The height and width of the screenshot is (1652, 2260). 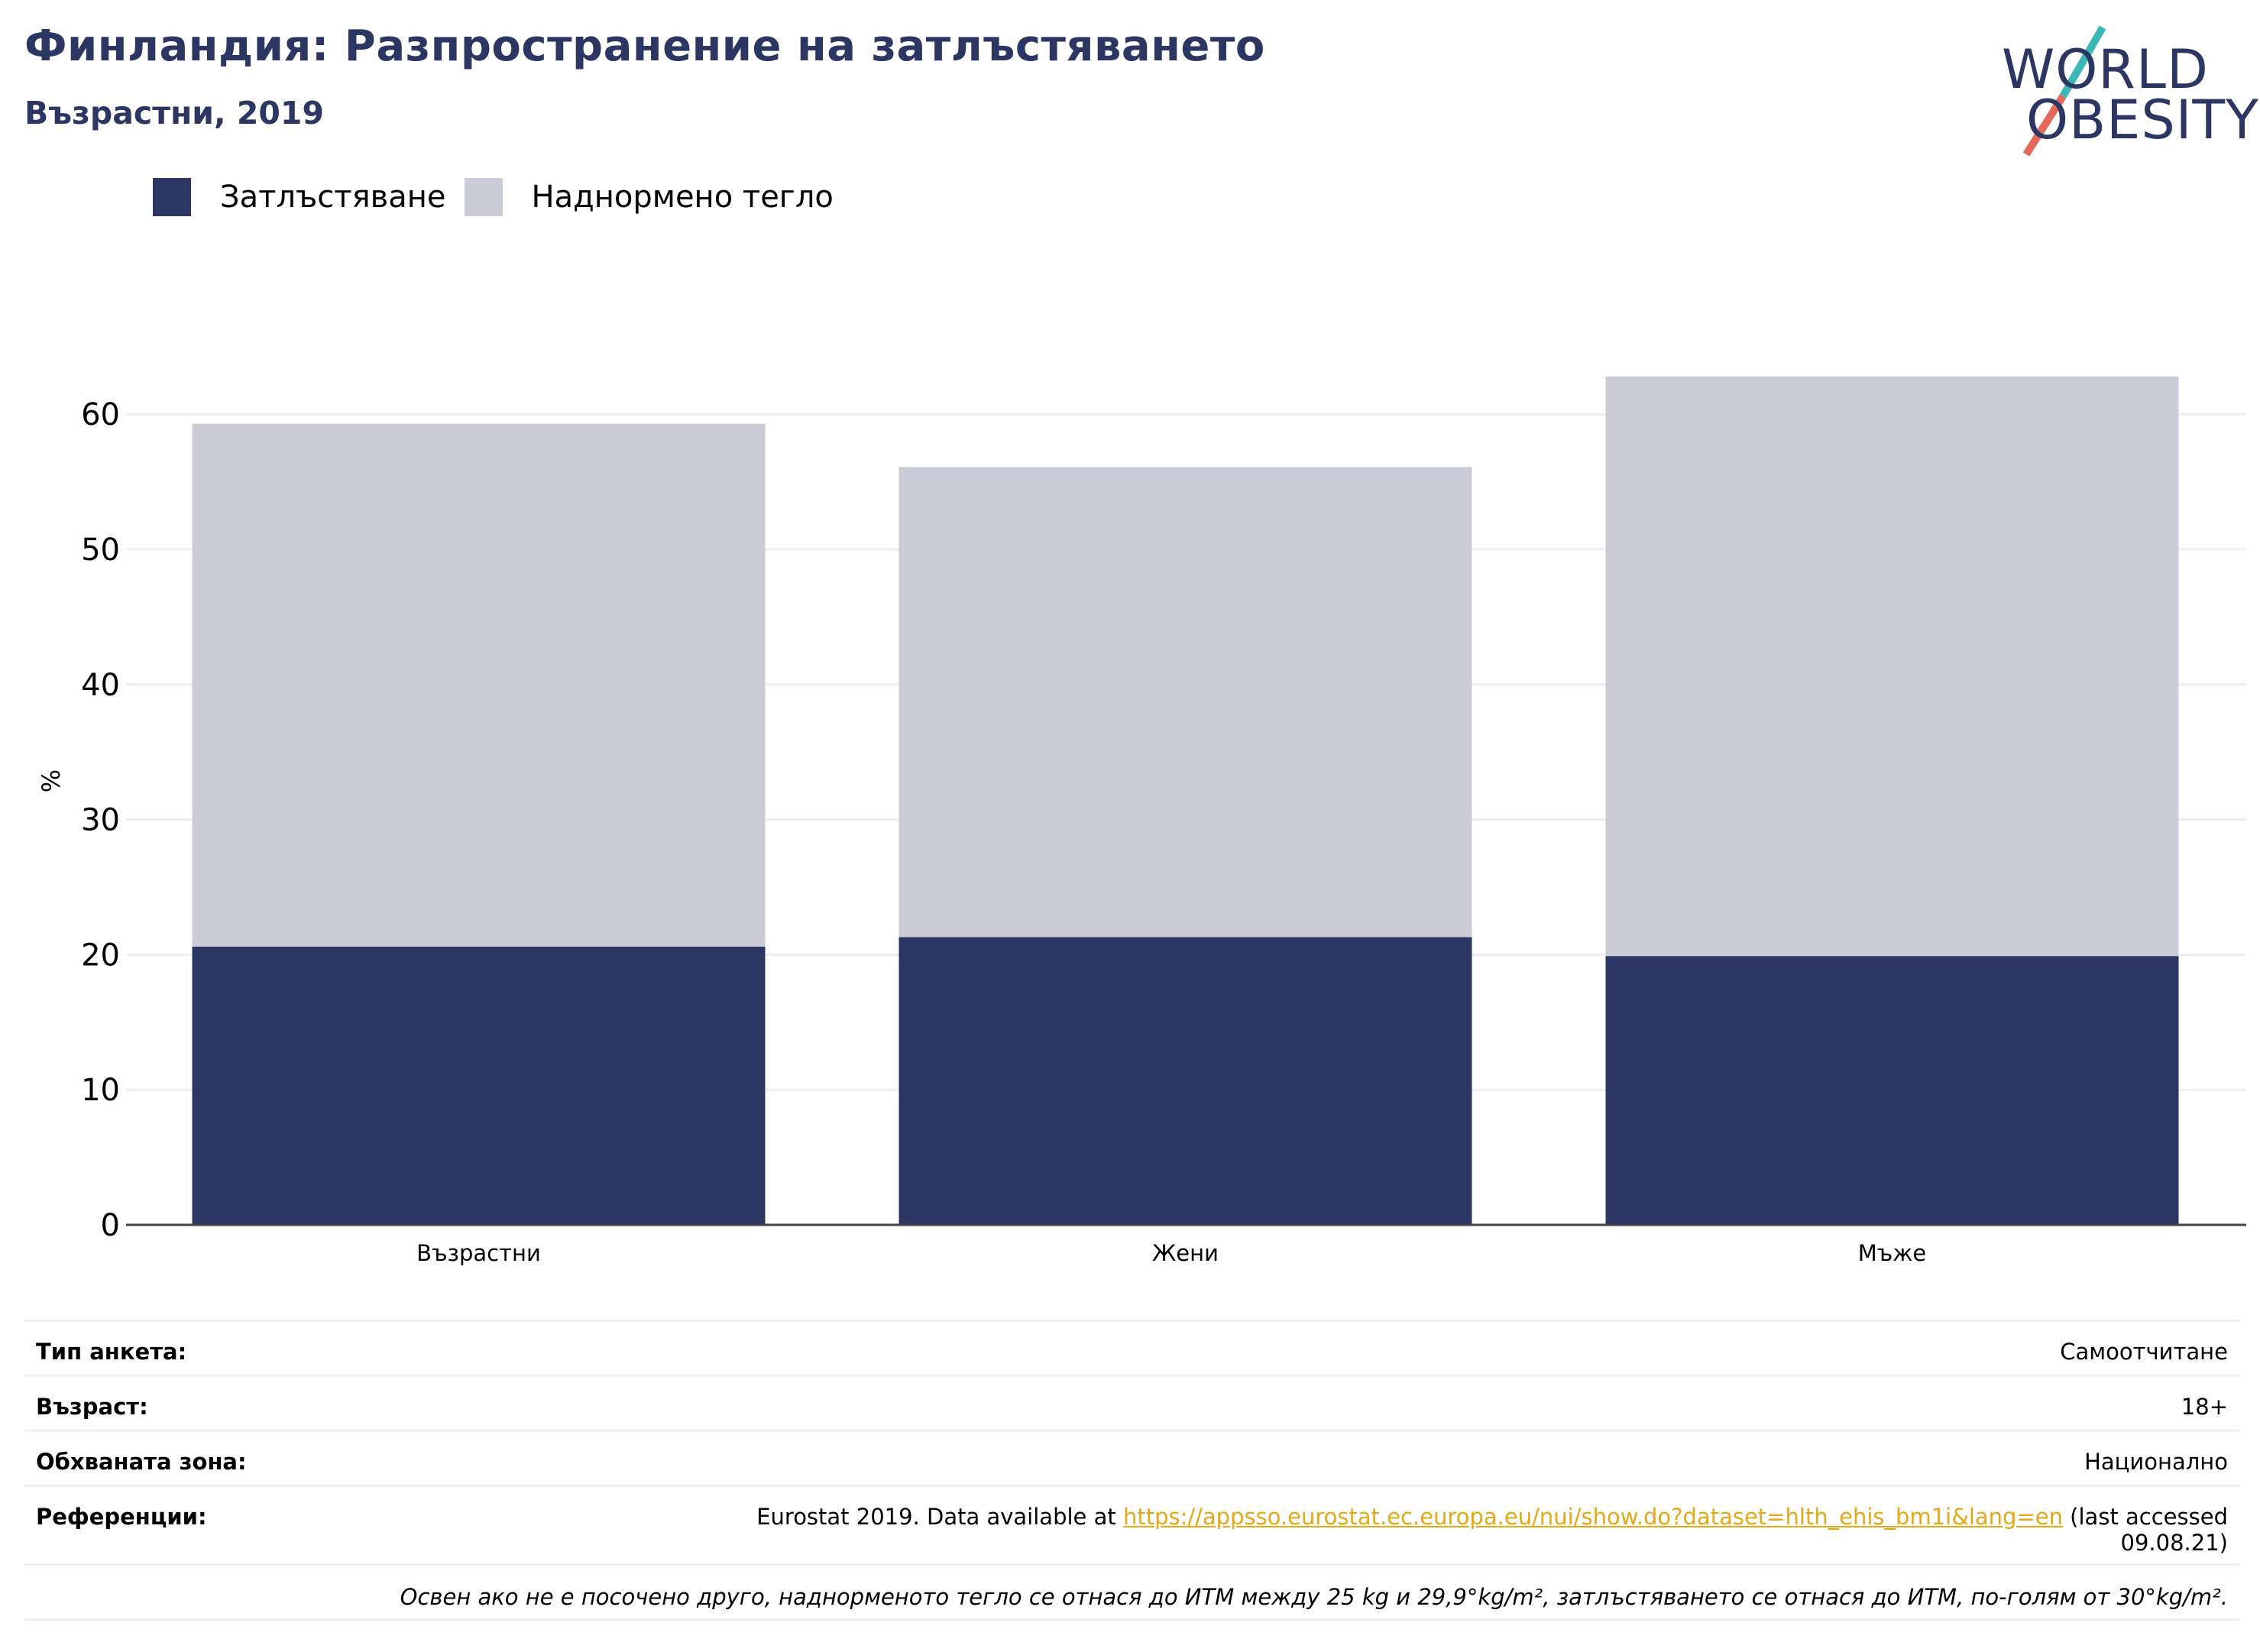 I want to click on legend-item-overweight: Наднормено тегло, so click(x=649, y=197).